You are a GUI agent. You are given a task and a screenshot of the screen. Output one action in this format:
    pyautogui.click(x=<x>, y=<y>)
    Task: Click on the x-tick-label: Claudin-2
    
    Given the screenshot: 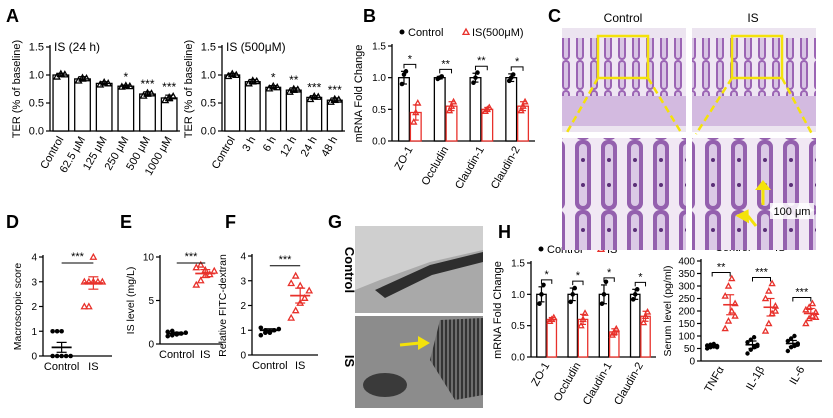 What is the action you would take?
    pyautogui.click(x=629, y=384)
    